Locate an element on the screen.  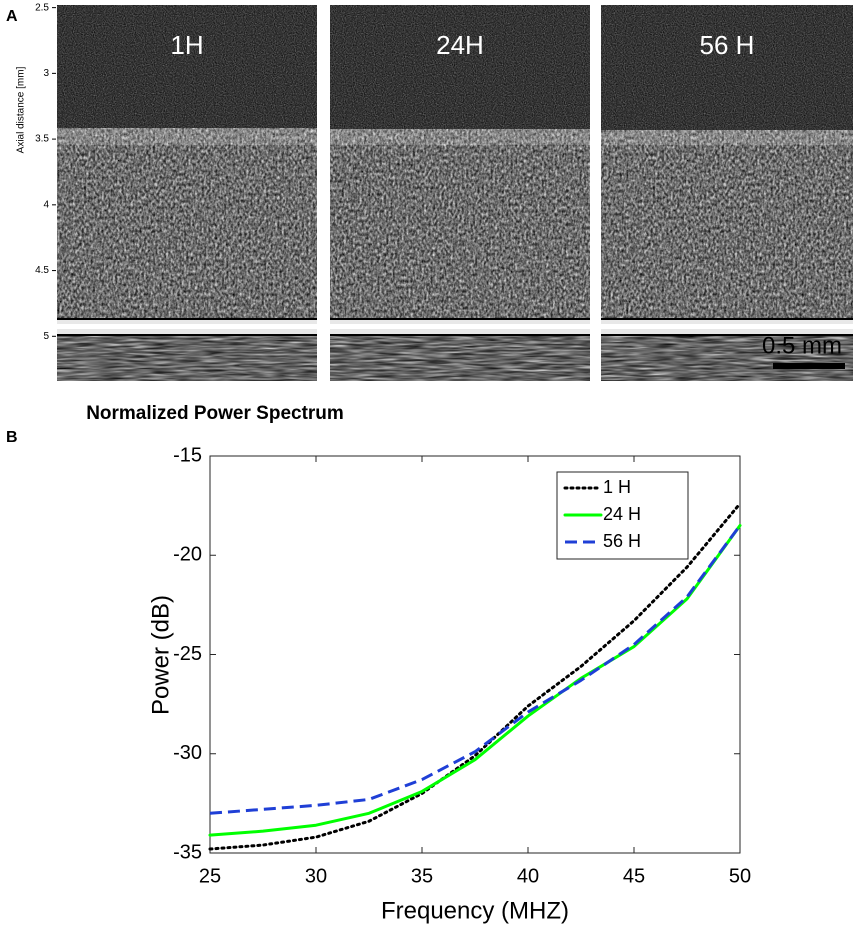
scale-bar-label: 0.5 mm is located at coordinates (802, 345).